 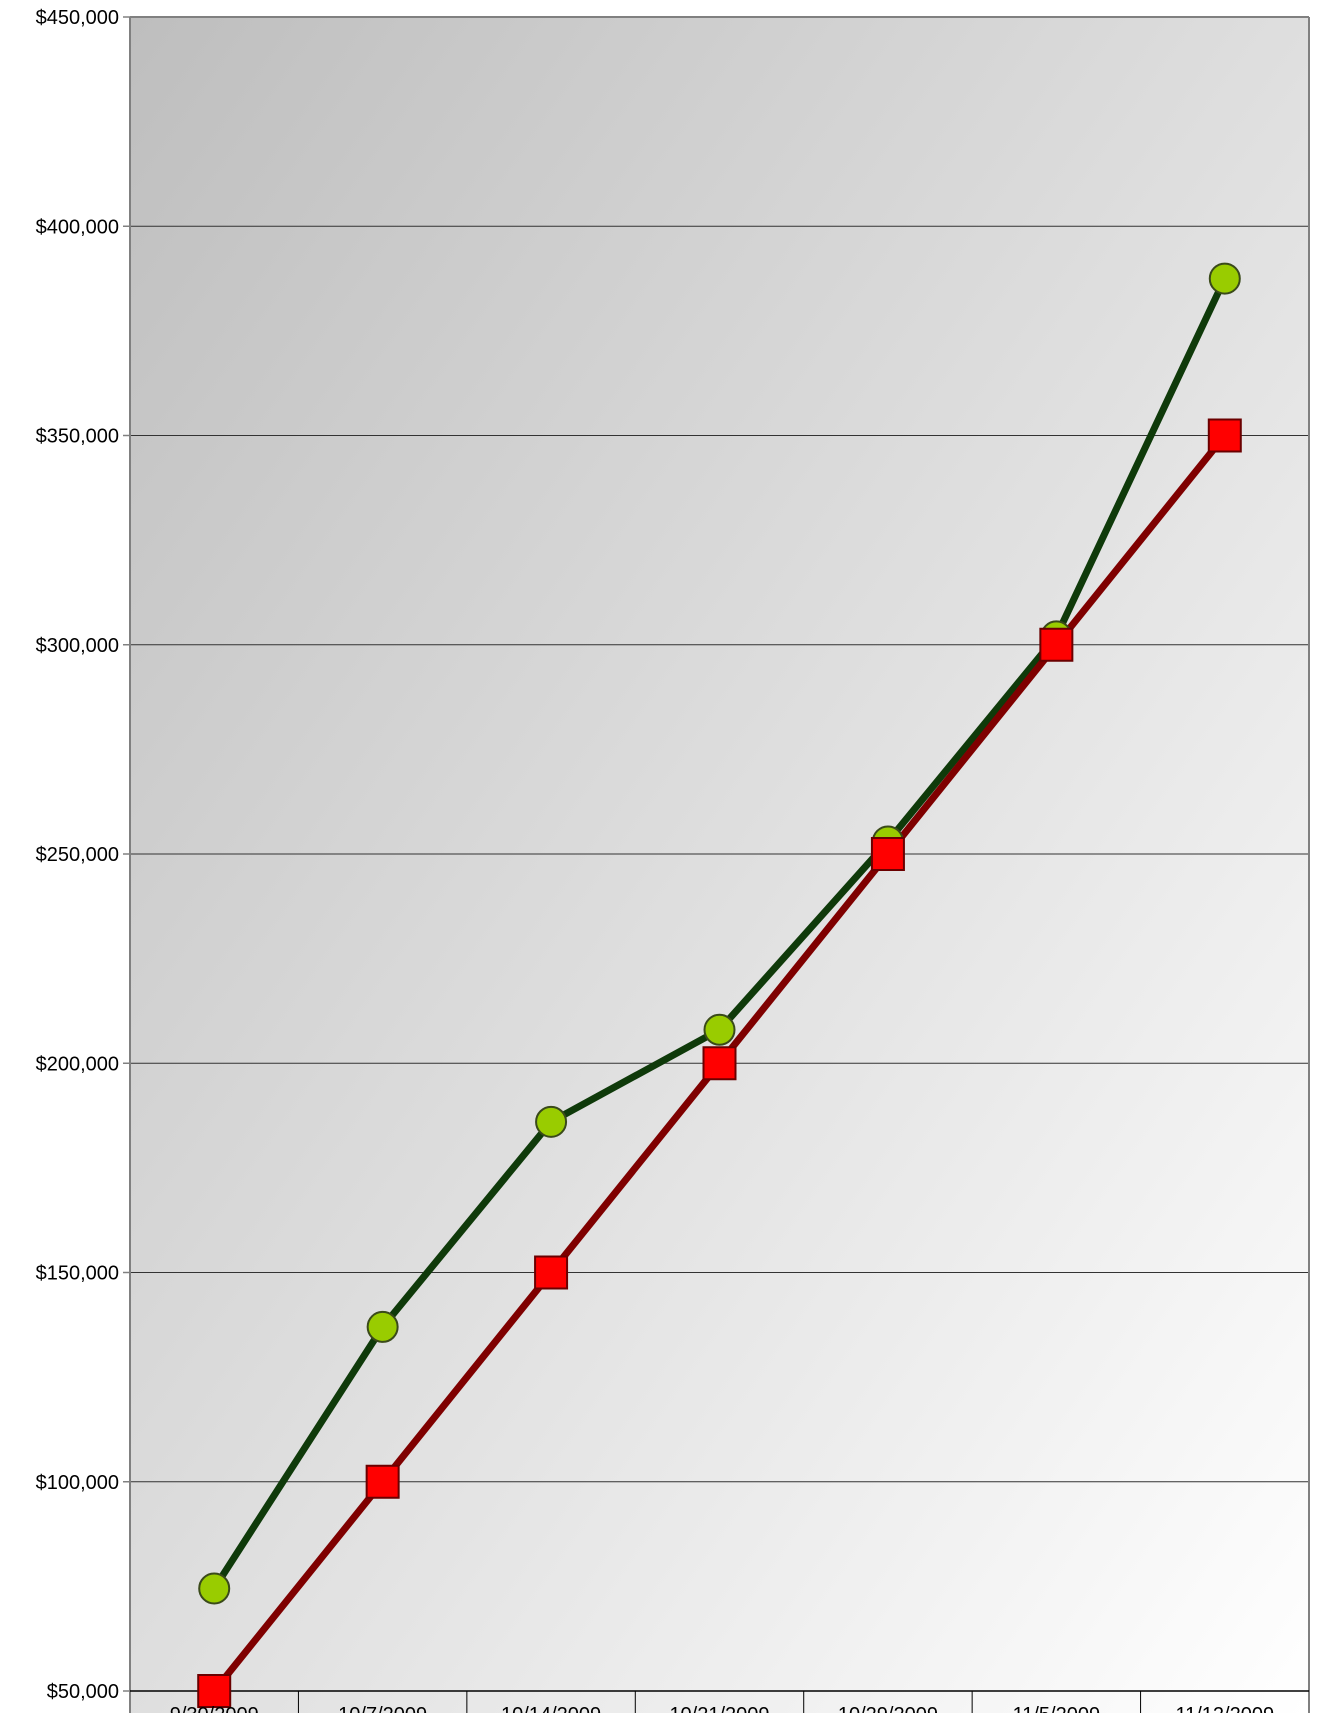 I want to click on x-tick-label: 10/14/2009, so click(x=551, y=1708).